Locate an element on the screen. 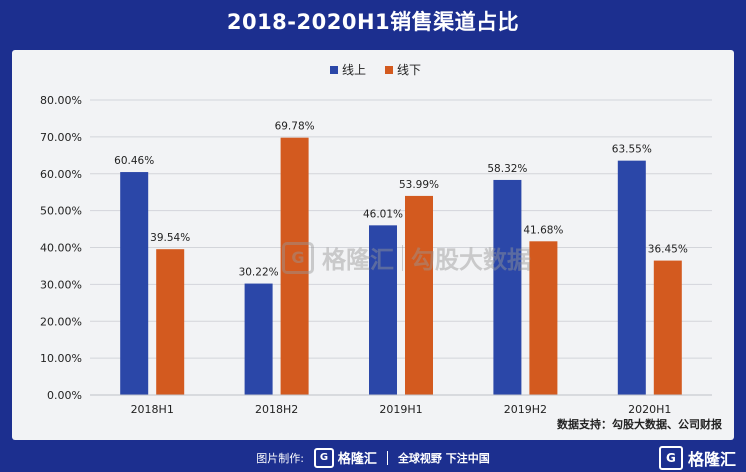  data-label: 30.22% is located at coordinates (259, 273).